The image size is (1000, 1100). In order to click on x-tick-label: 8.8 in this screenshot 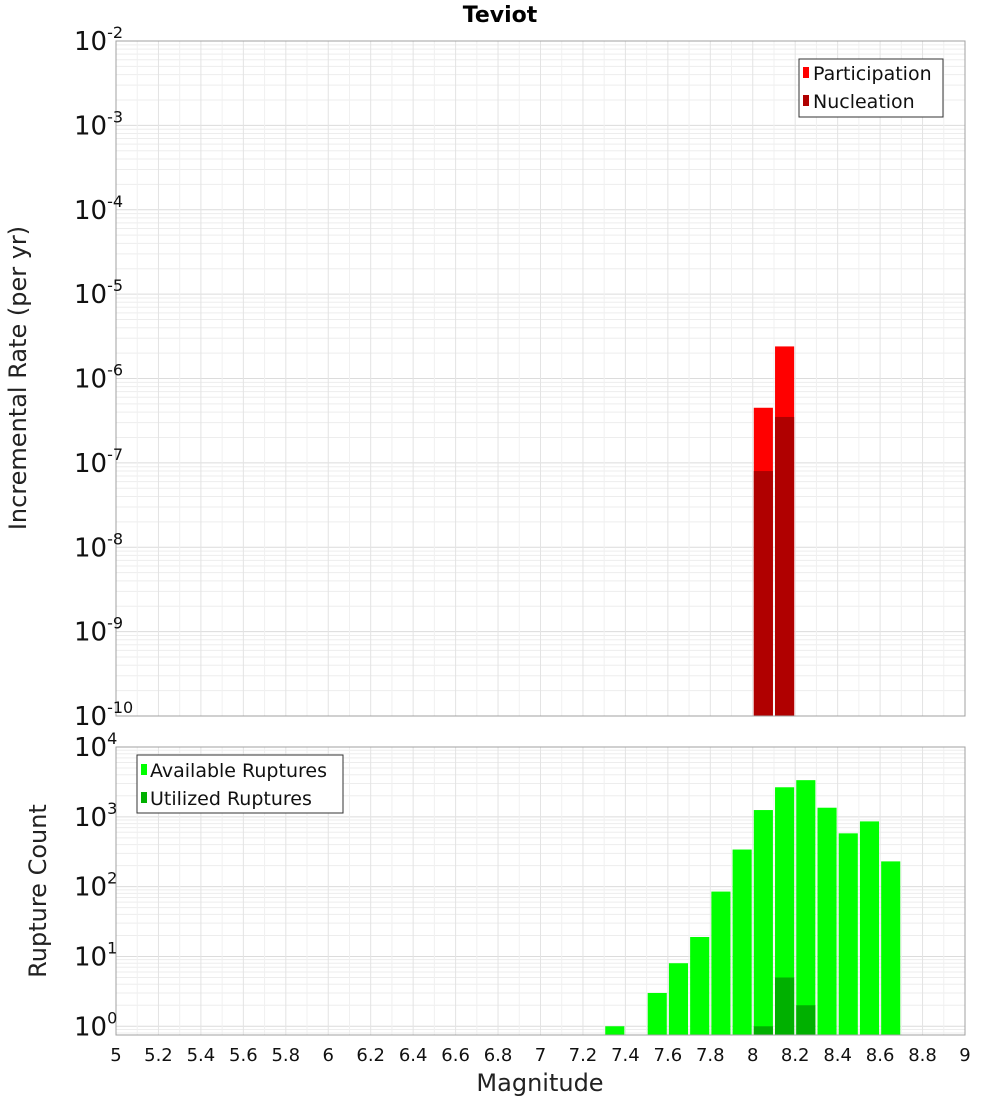, I will do `click(922, 1055)`.